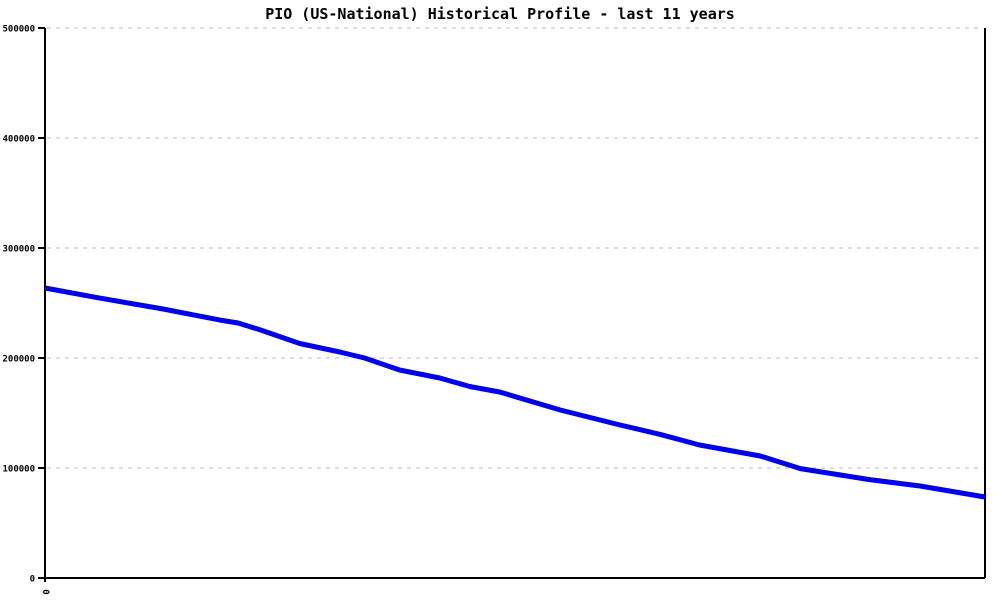 Image resolution: width=1000 pixels, height=600 pixels. I want to click on y-tick-label: 400000, so click(18, 140).